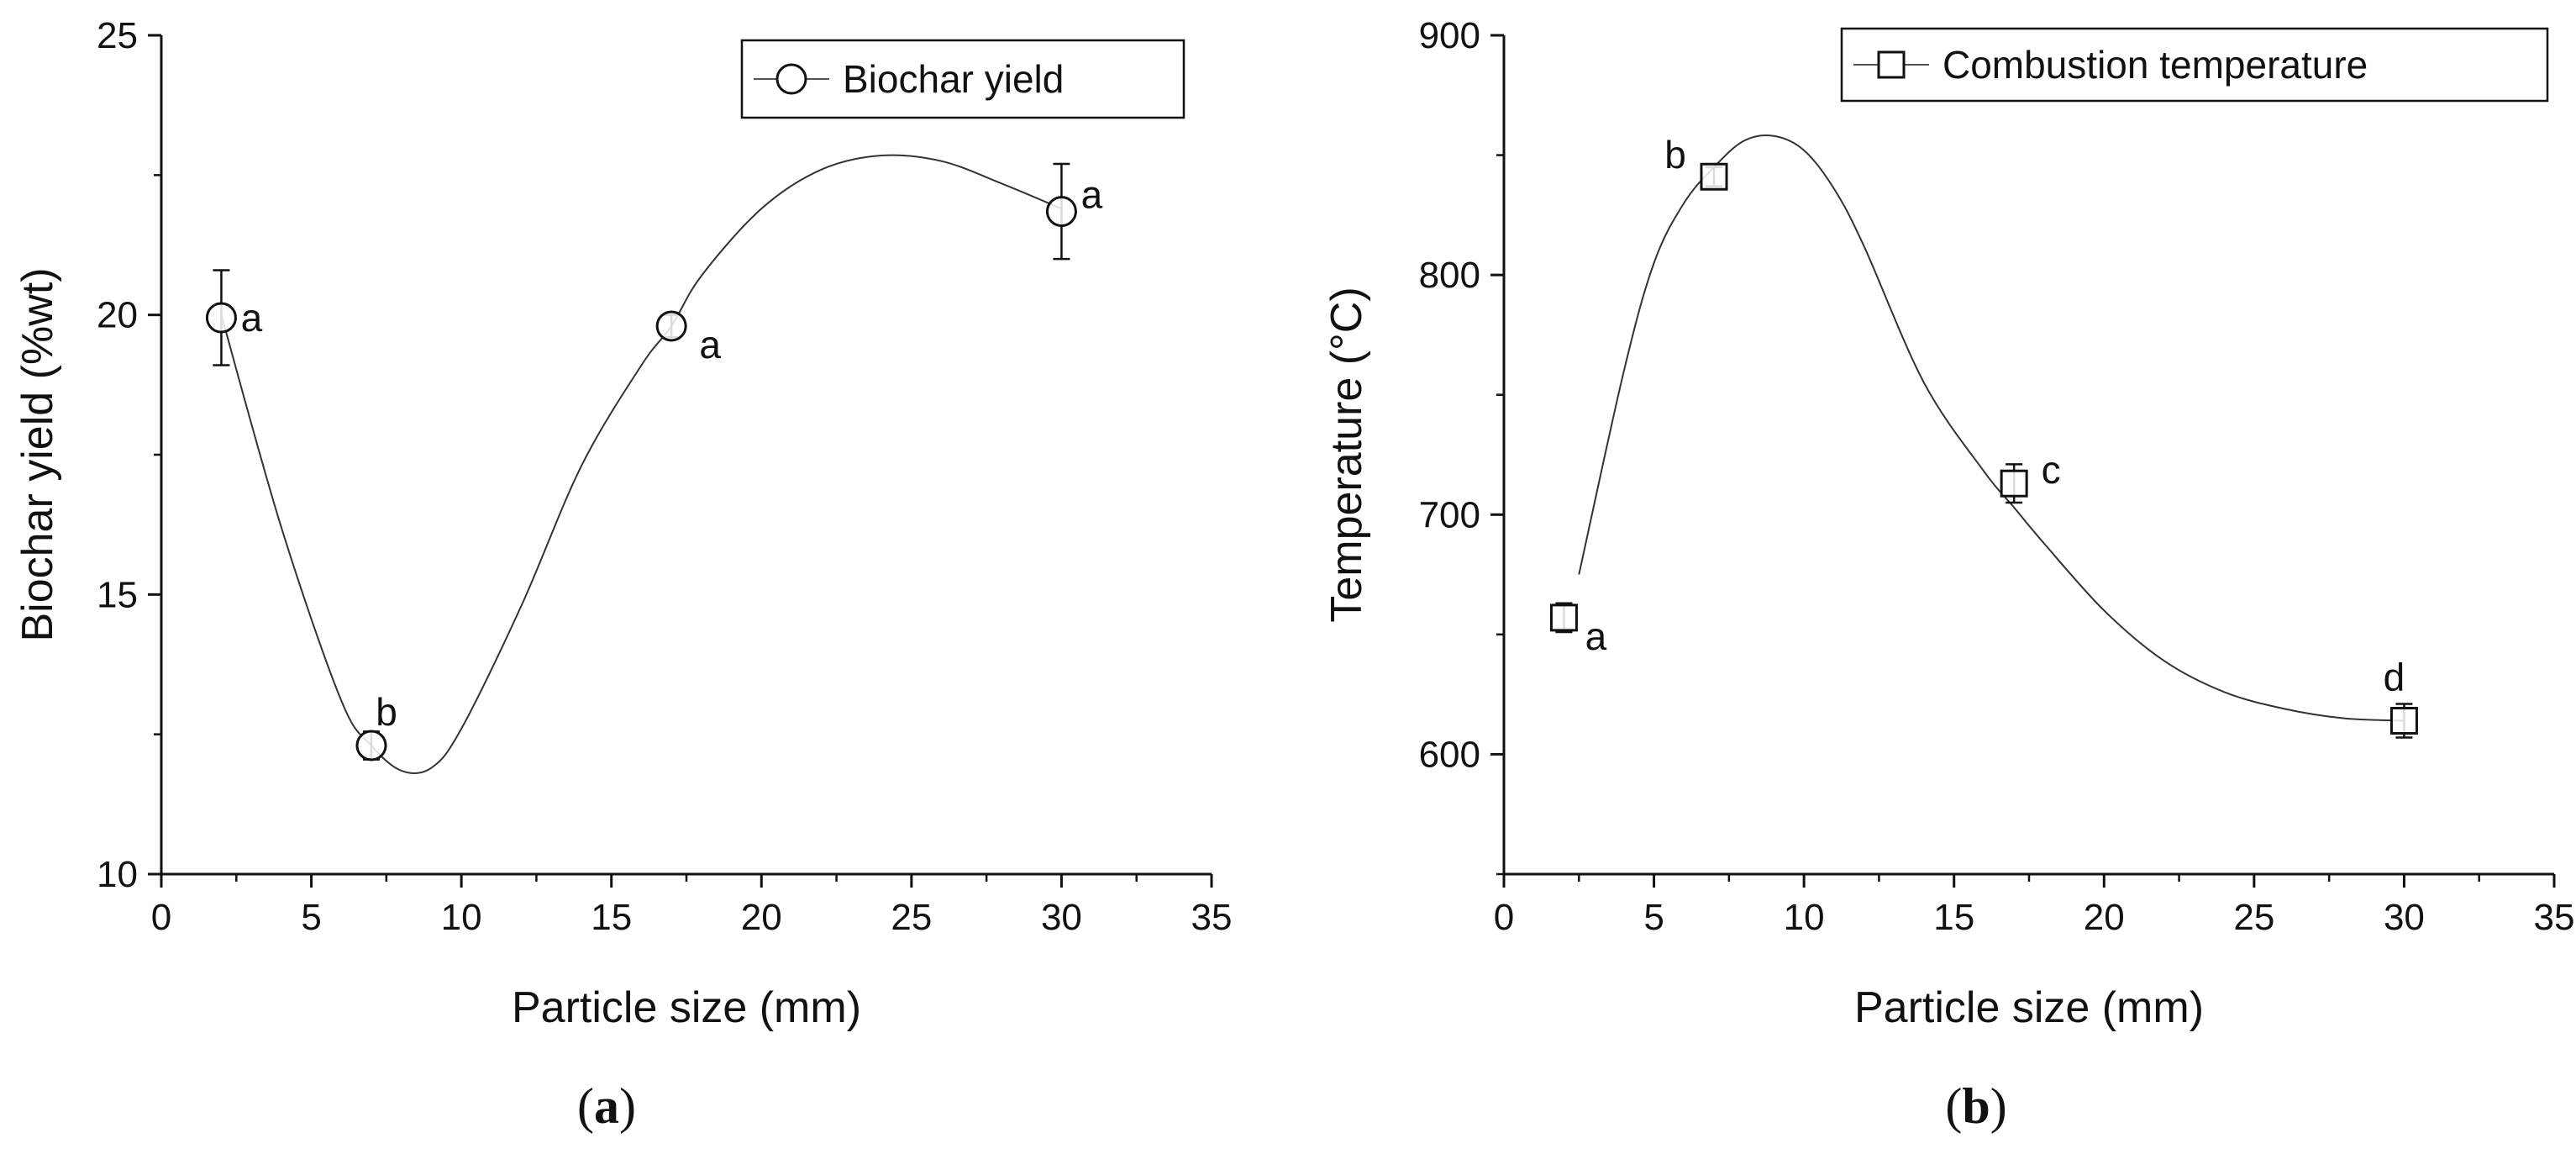 Image resolution: width=2576 pixels, height=1154 pixels. Describe the element at coordinates (37, 454) in the screenshot. I see `y-axis-title: Biochar yield (%wt)` at that location.